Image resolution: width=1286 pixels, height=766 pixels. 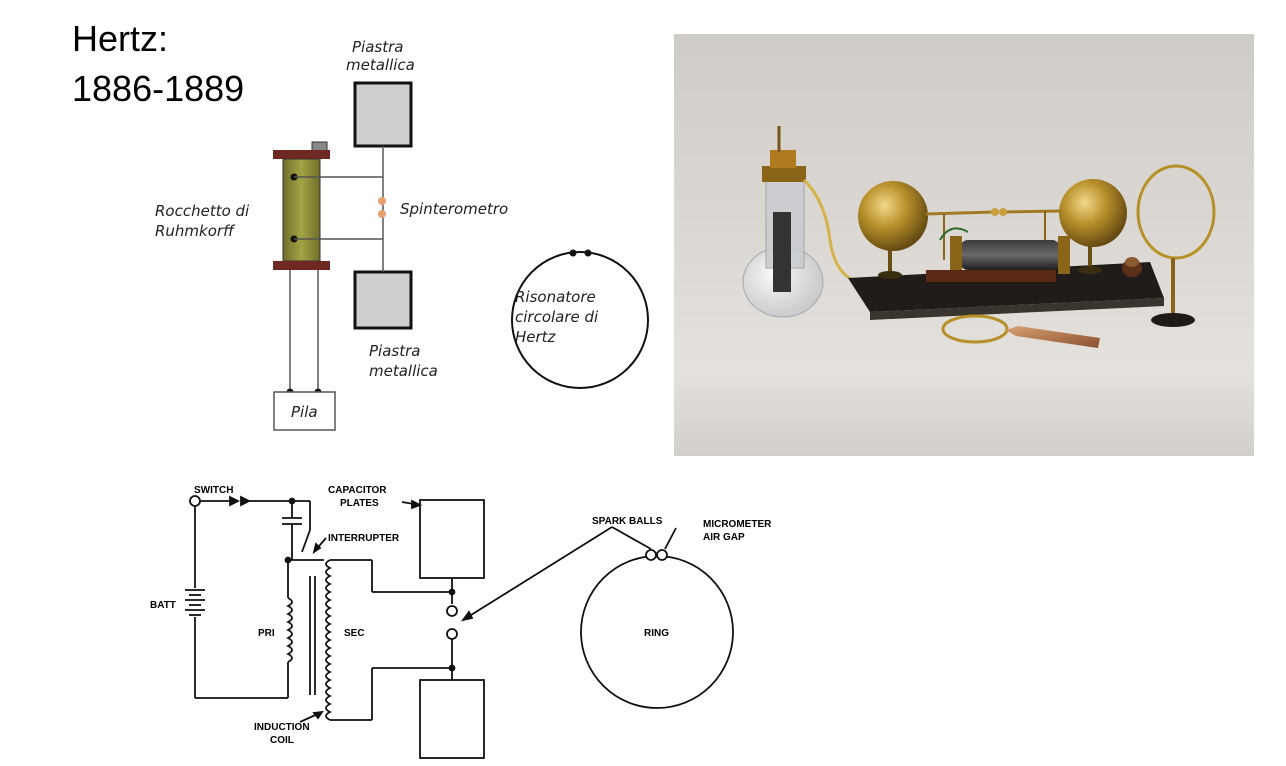 I want to click on secondary-label: SEC, so click(x=354, y=633).